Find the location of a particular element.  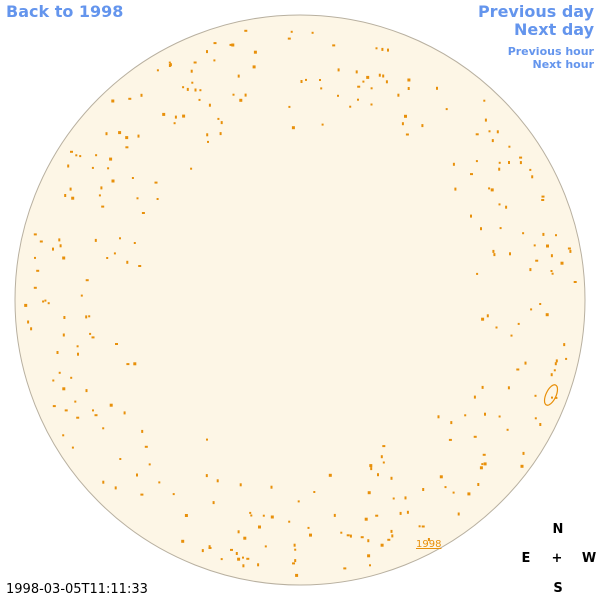

next-day-link: Next day is located at coordinates (554, 29).